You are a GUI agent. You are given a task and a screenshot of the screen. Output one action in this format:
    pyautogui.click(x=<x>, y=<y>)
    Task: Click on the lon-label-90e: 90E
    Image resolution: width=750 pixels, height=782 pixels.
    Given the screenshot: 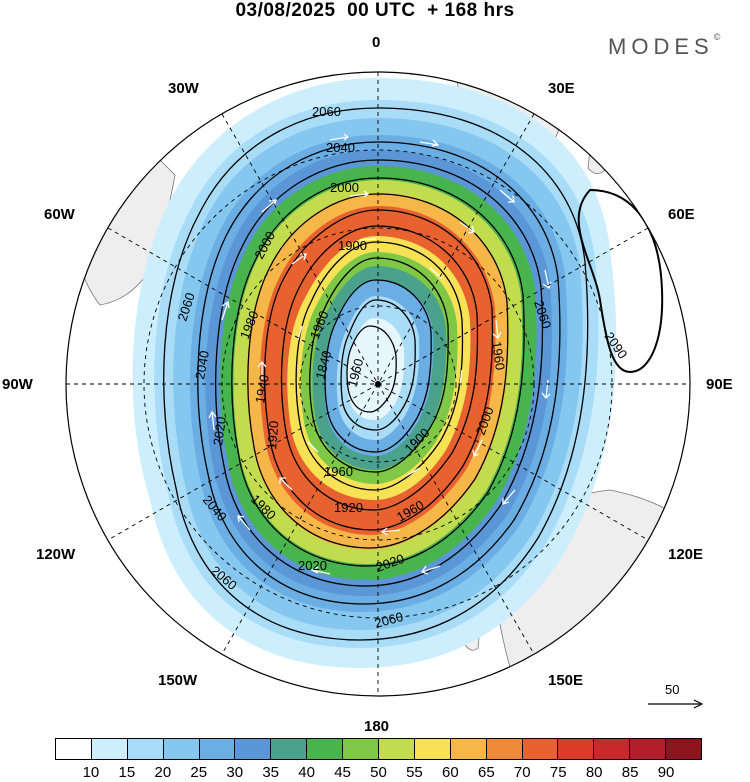 What is the action you would take?
    pyautogui.click(x=719, y=384)
    